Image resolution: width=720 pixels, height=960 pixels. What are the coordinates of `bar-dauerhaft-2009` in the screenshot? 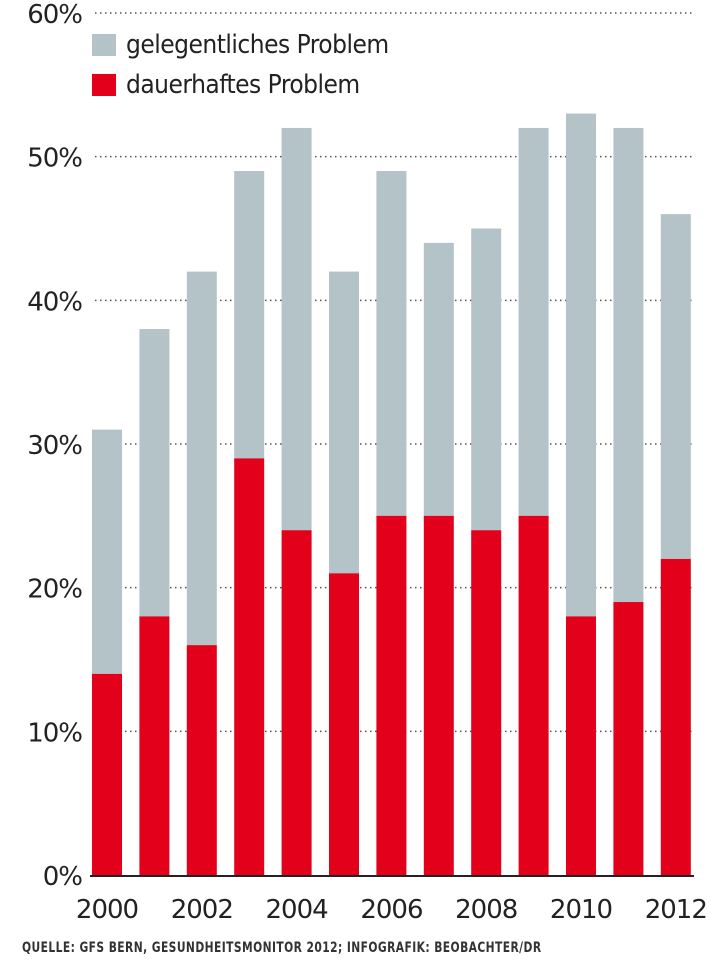 It's located at (533, 695).